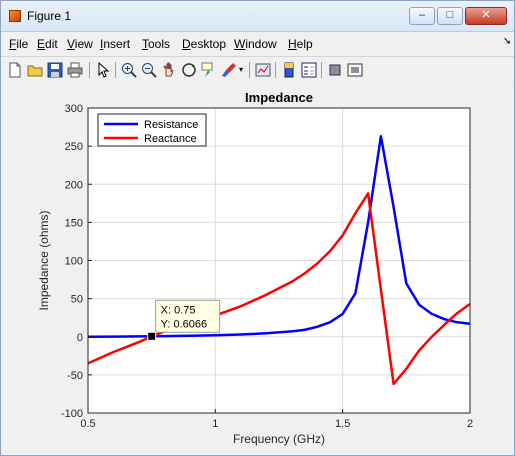  I want to click on link-plot-icon, so click(263, 70).